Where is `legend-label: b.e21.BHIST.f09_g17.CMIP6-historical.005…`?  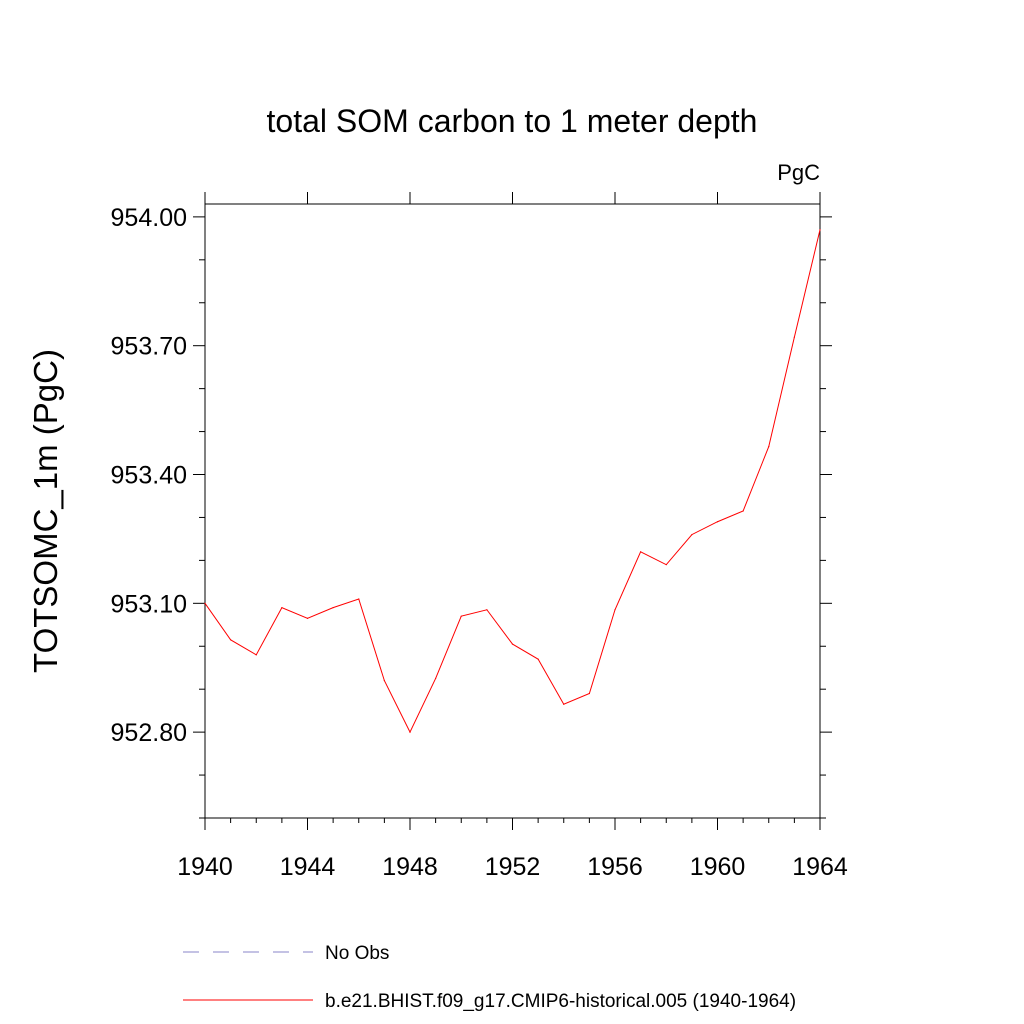 legend-label: b.e21.BHIST.f09_g17.CMIP6-historical.005… is located at coordinates (560, 1001).